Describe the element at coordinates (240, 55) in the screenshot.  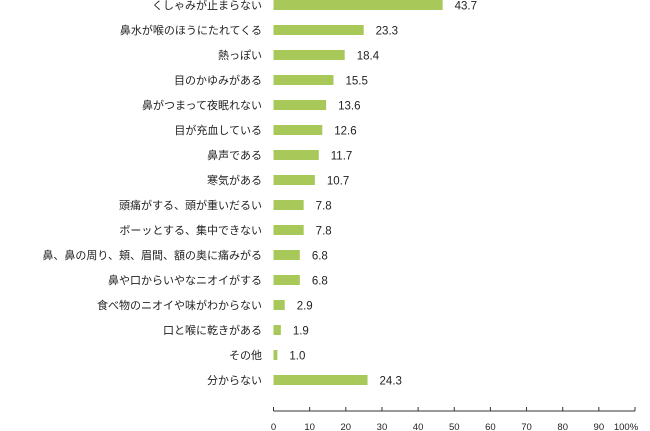
I see `category-label: 熱っぽい` at that location.